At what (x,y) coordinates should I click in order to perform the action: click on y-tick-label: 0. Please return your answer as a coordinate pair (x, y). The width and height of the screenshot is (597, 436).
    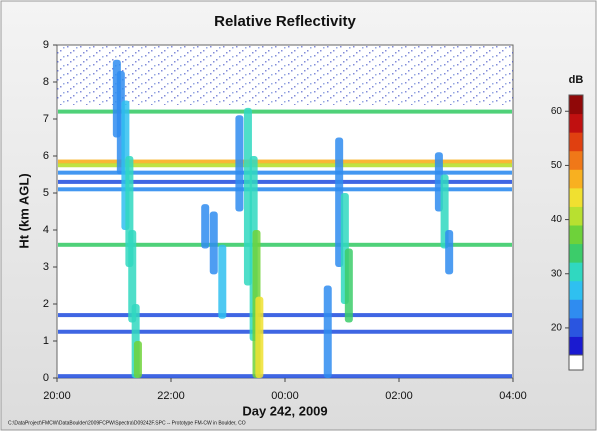
    Looking at the image, I should click on (46, 378).